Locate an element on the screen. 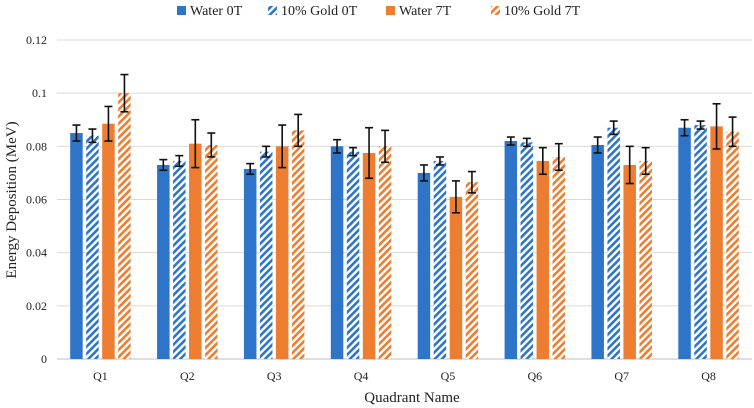  y-tick-label: 0.04 is located at coordinates (36, 253).